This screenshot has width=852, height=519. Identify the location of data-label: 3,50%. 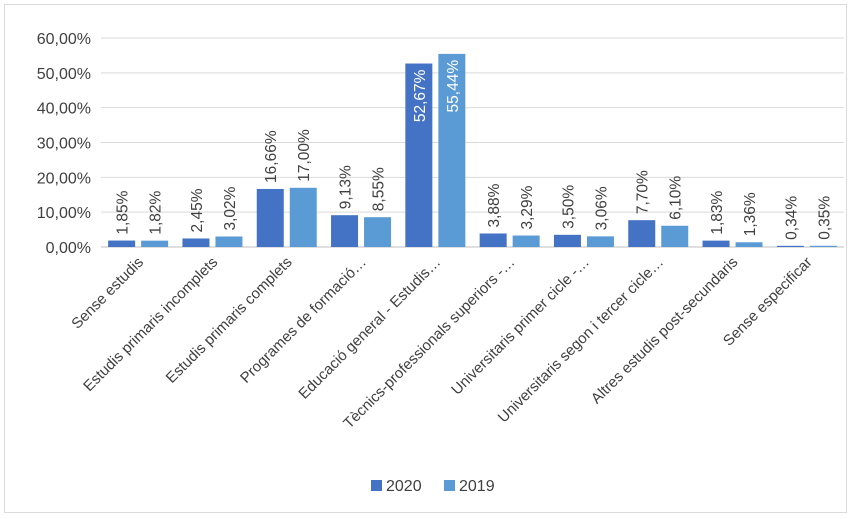
(568, 207).